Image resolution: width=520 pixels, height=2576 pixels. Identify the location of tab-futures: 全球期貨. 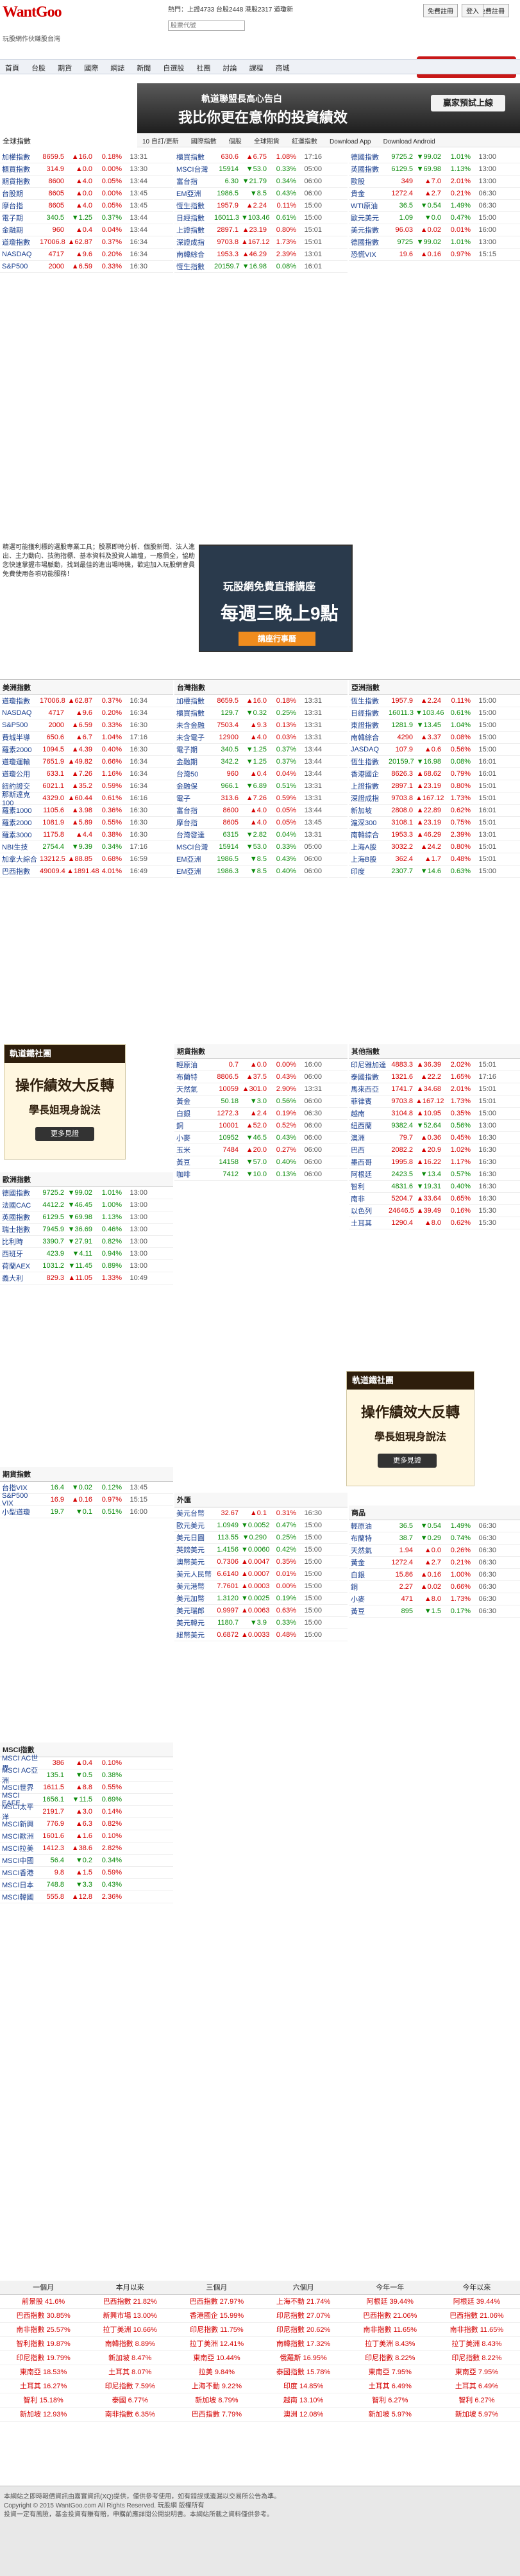
(266, 141).